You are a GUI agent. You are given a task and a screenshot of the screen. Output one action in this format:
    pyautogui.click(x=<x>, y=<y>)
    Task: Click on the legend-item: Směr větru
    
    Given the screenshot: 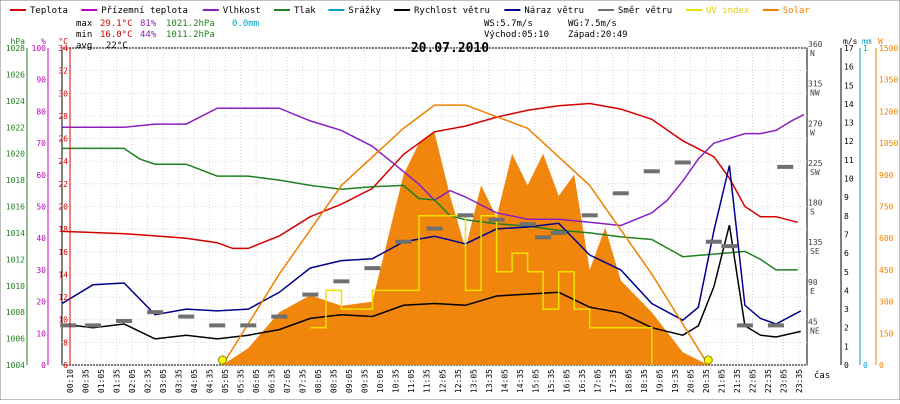 What is the action you would take?
    pyautogui.click(x=635, y=11)
    